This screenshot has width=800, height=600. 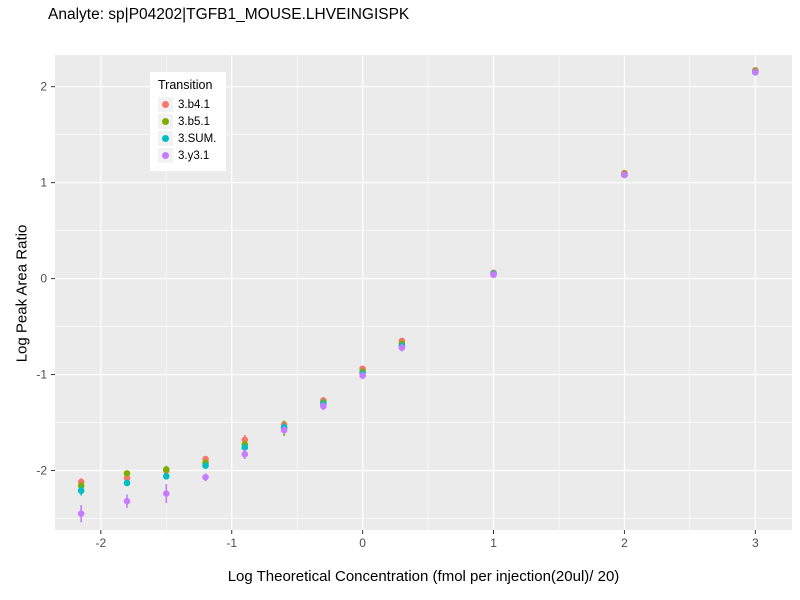 What do you see at coordinates (43, 279) in the screenshot?
I see `y-tick-label: 0` at bounding box center [43, 279].